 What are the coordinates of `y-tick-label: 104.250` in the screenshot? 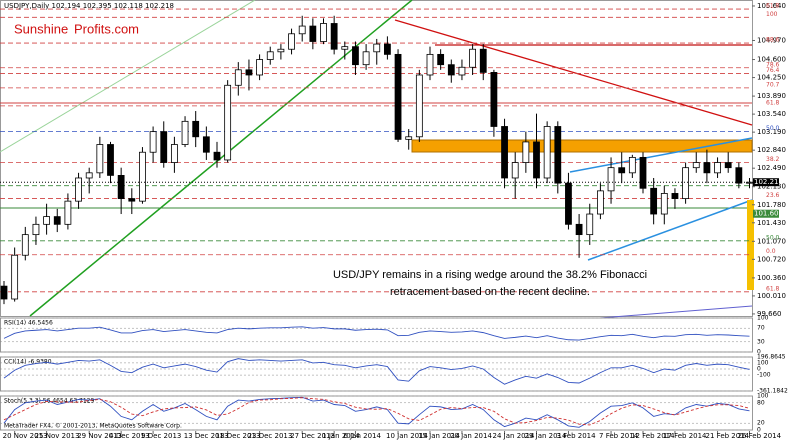 It's located at (771, 78).